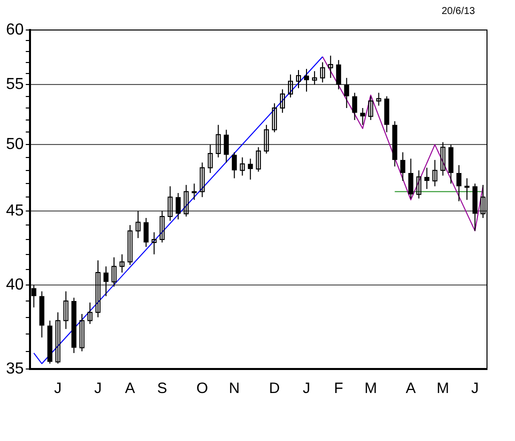 The height and width of the screenshot is (441, 515). What do you see at coordinates (458, 11) in the screenshot?
I see `text: 20/6/13` at bounding box center [458, 11].